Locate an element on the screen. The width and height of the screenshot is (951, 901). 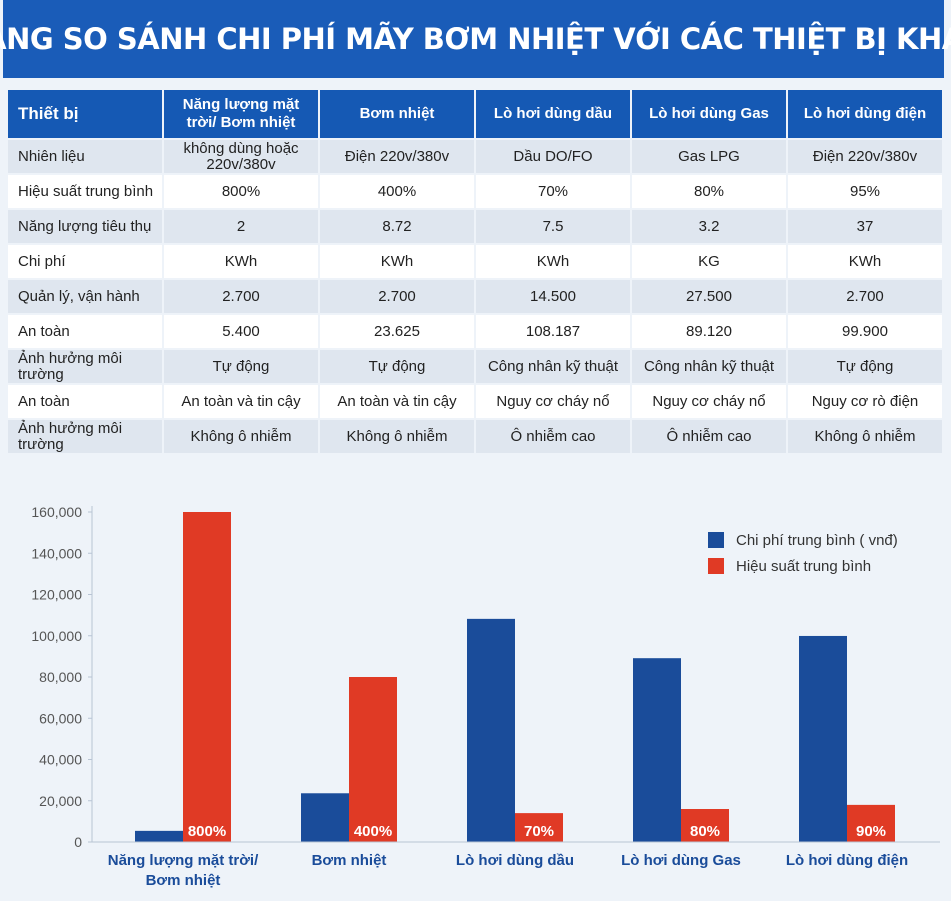
table-cell: Dầu DO/FO is located at coordinates (553, 156).